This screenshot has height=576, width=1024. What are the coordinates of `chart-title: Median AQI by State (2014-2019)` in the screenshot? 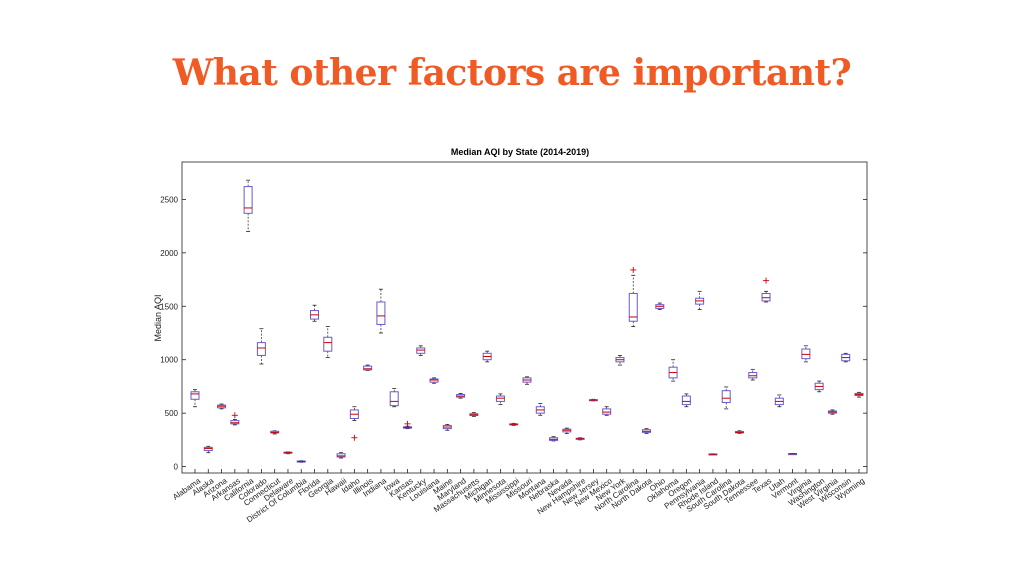 It's located at (520, 152).